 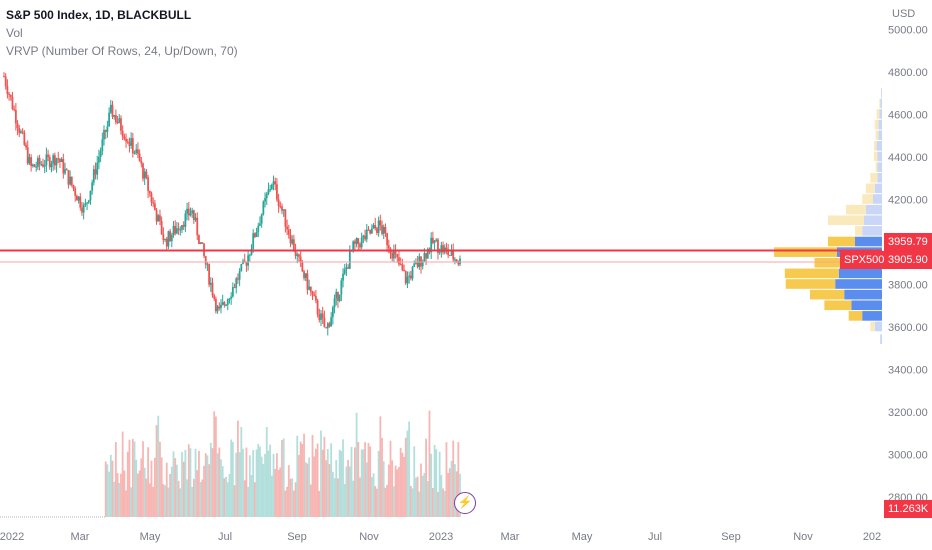 What do you see at coordinates (465, 503) in the screenshot?
I see `lightning-icon: ⚡` at bounding box center [465, 503].